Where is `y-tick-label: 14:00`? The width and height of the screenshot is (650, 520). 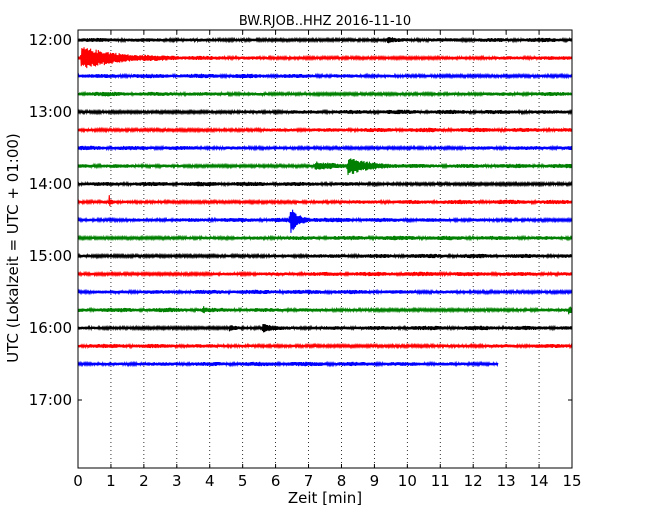
y-tick-label: 14:00 is located at coordinates (50, 184).